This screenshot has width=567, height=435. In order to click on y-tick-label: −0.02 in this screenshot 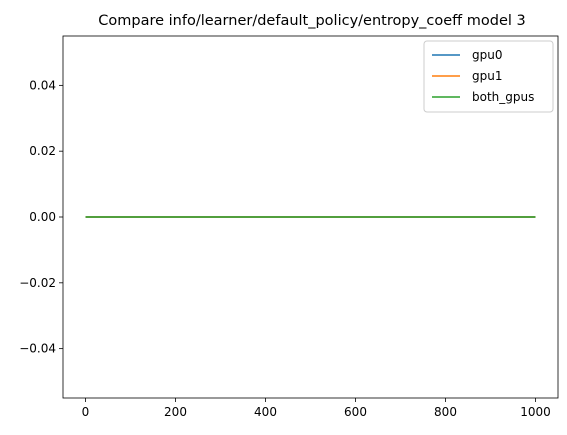, I will do `click(37, 283)`.